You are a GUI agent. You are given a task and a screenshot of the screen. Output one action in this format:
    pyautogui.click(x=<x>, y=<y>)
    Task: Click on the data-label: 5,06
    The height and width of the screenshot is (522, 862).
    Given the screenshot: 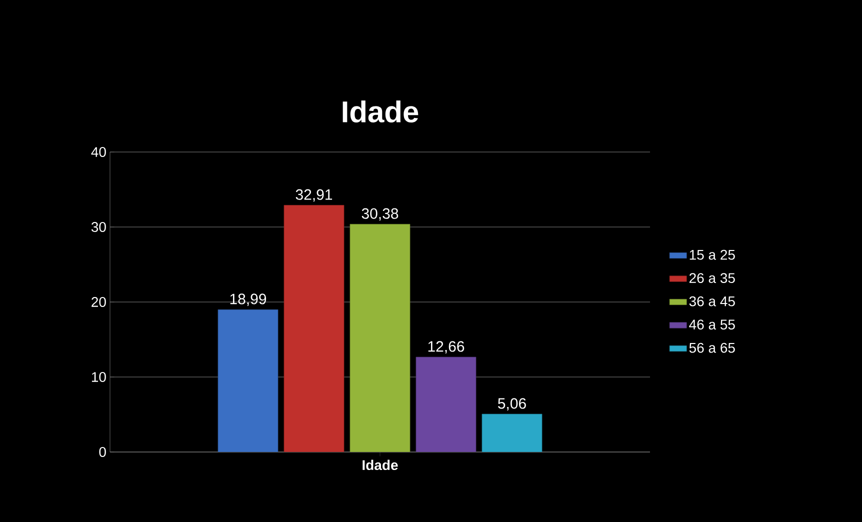 What is the action you would take?
    pyautogui.click(x=512, y=404)
    